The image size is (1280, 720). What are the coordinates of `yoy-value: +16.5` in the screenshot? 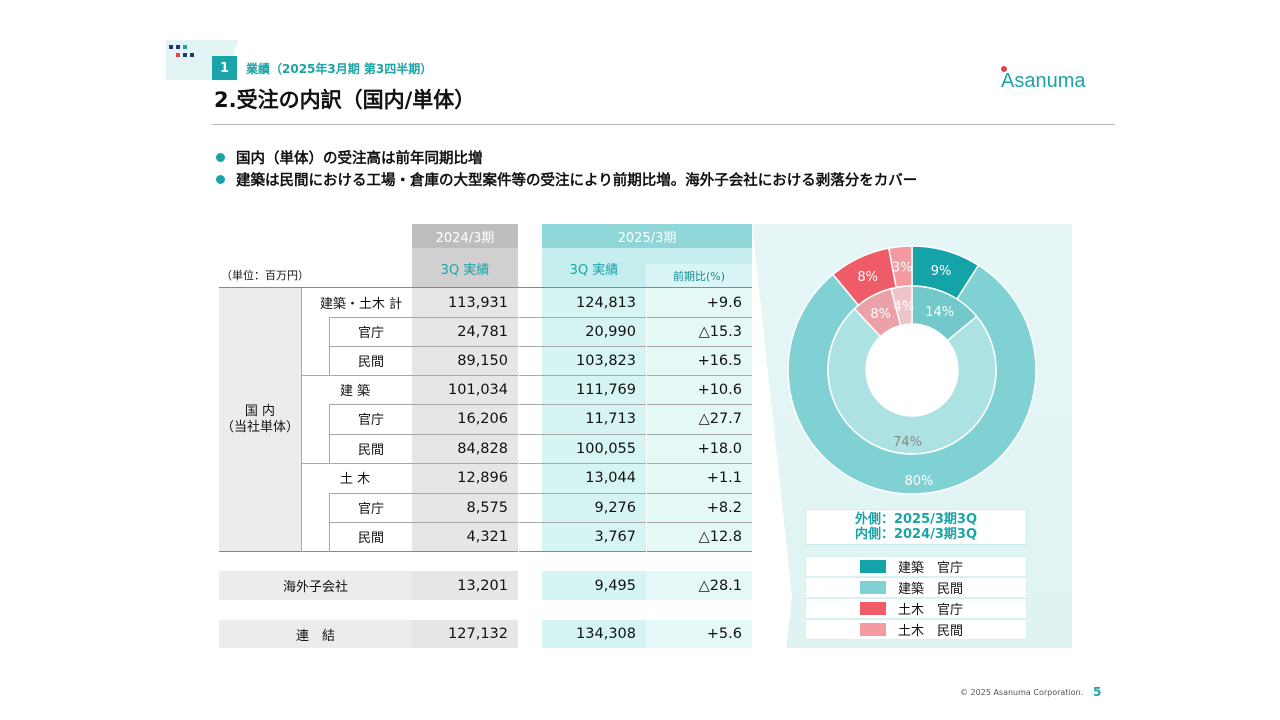 It's located at (719, 360).